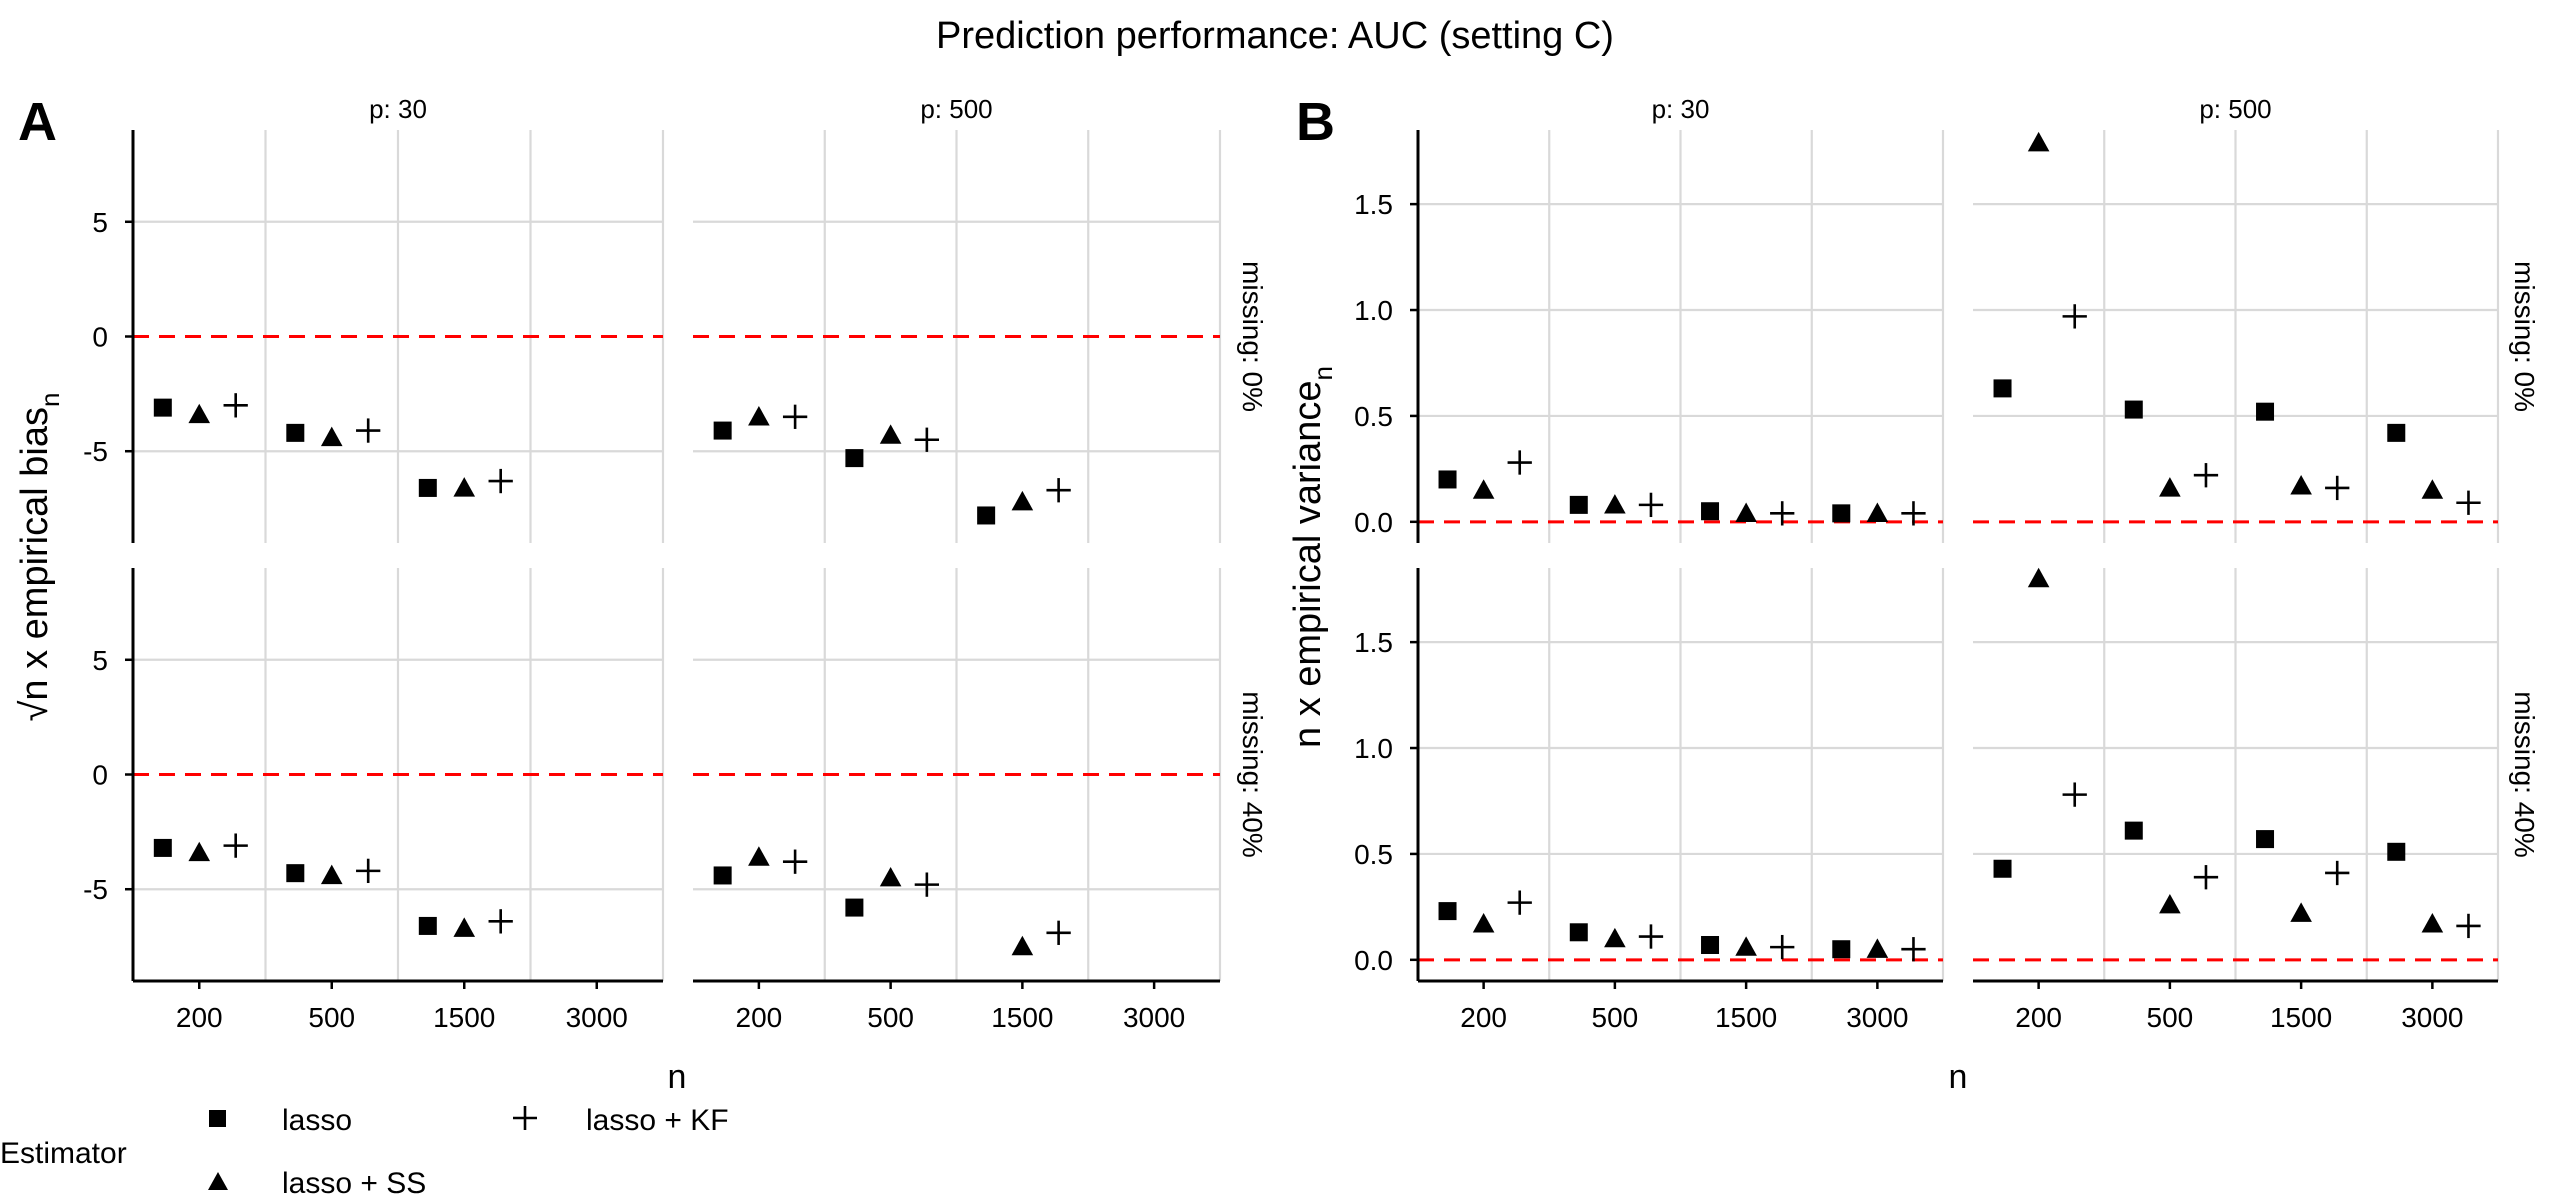  Describe the element at coordinates (218, 1181) in the screenshot. I see `legend-lasso-ss-triangle-icon` at that location.